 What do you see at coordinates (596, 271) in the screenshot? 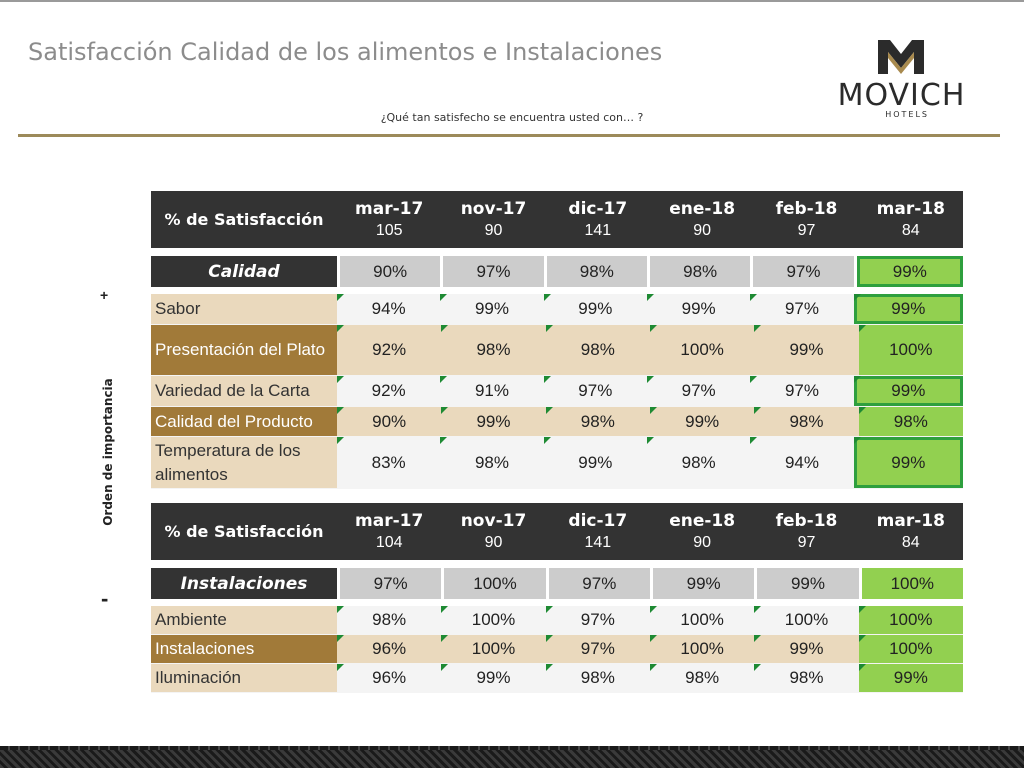
I see `summary-cell: 98%` at bounding box center [596, 271].